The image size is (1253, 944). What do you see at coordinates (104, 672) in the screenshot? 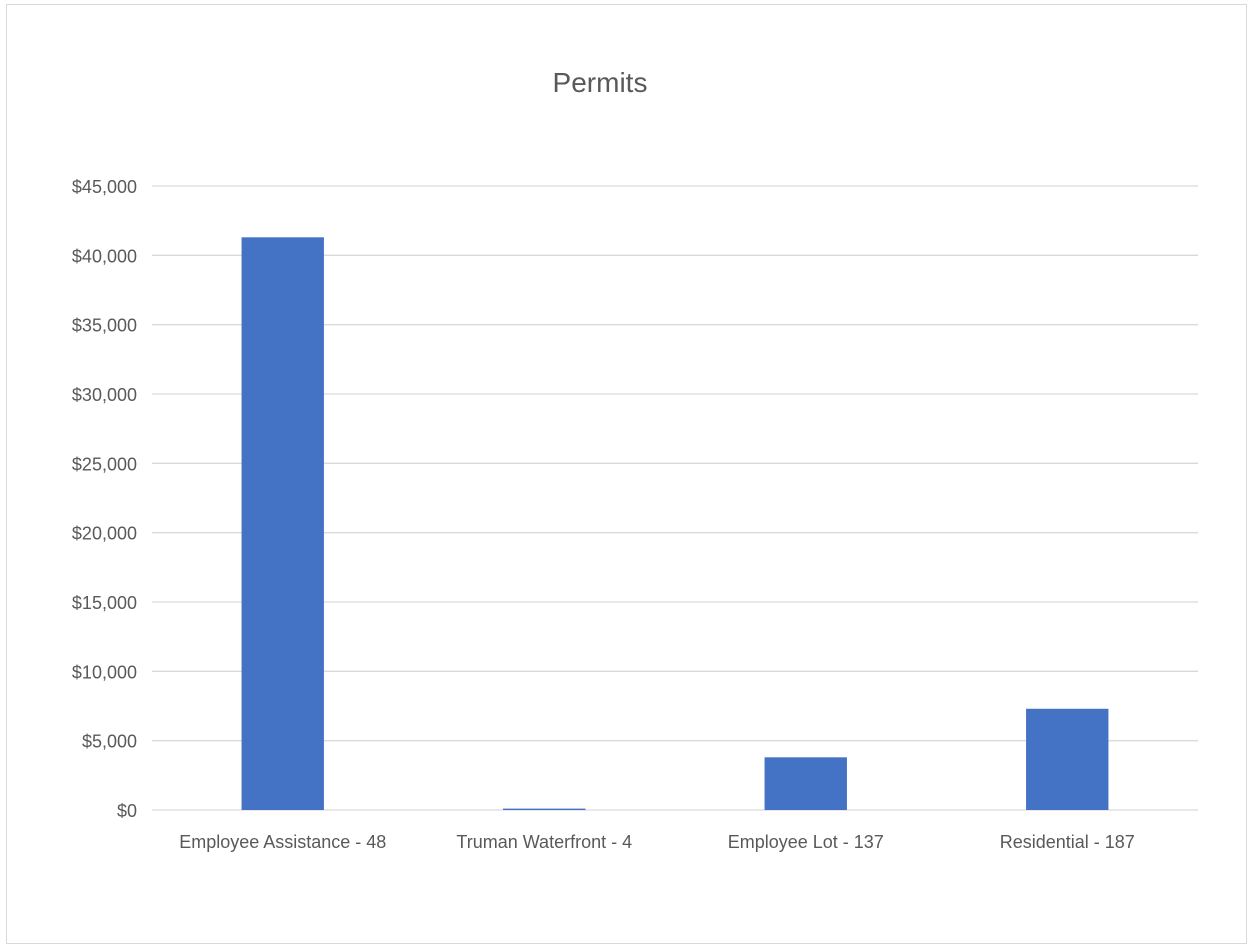
I see `y-tick-label: $10,000` at bounding box center [104, 672].